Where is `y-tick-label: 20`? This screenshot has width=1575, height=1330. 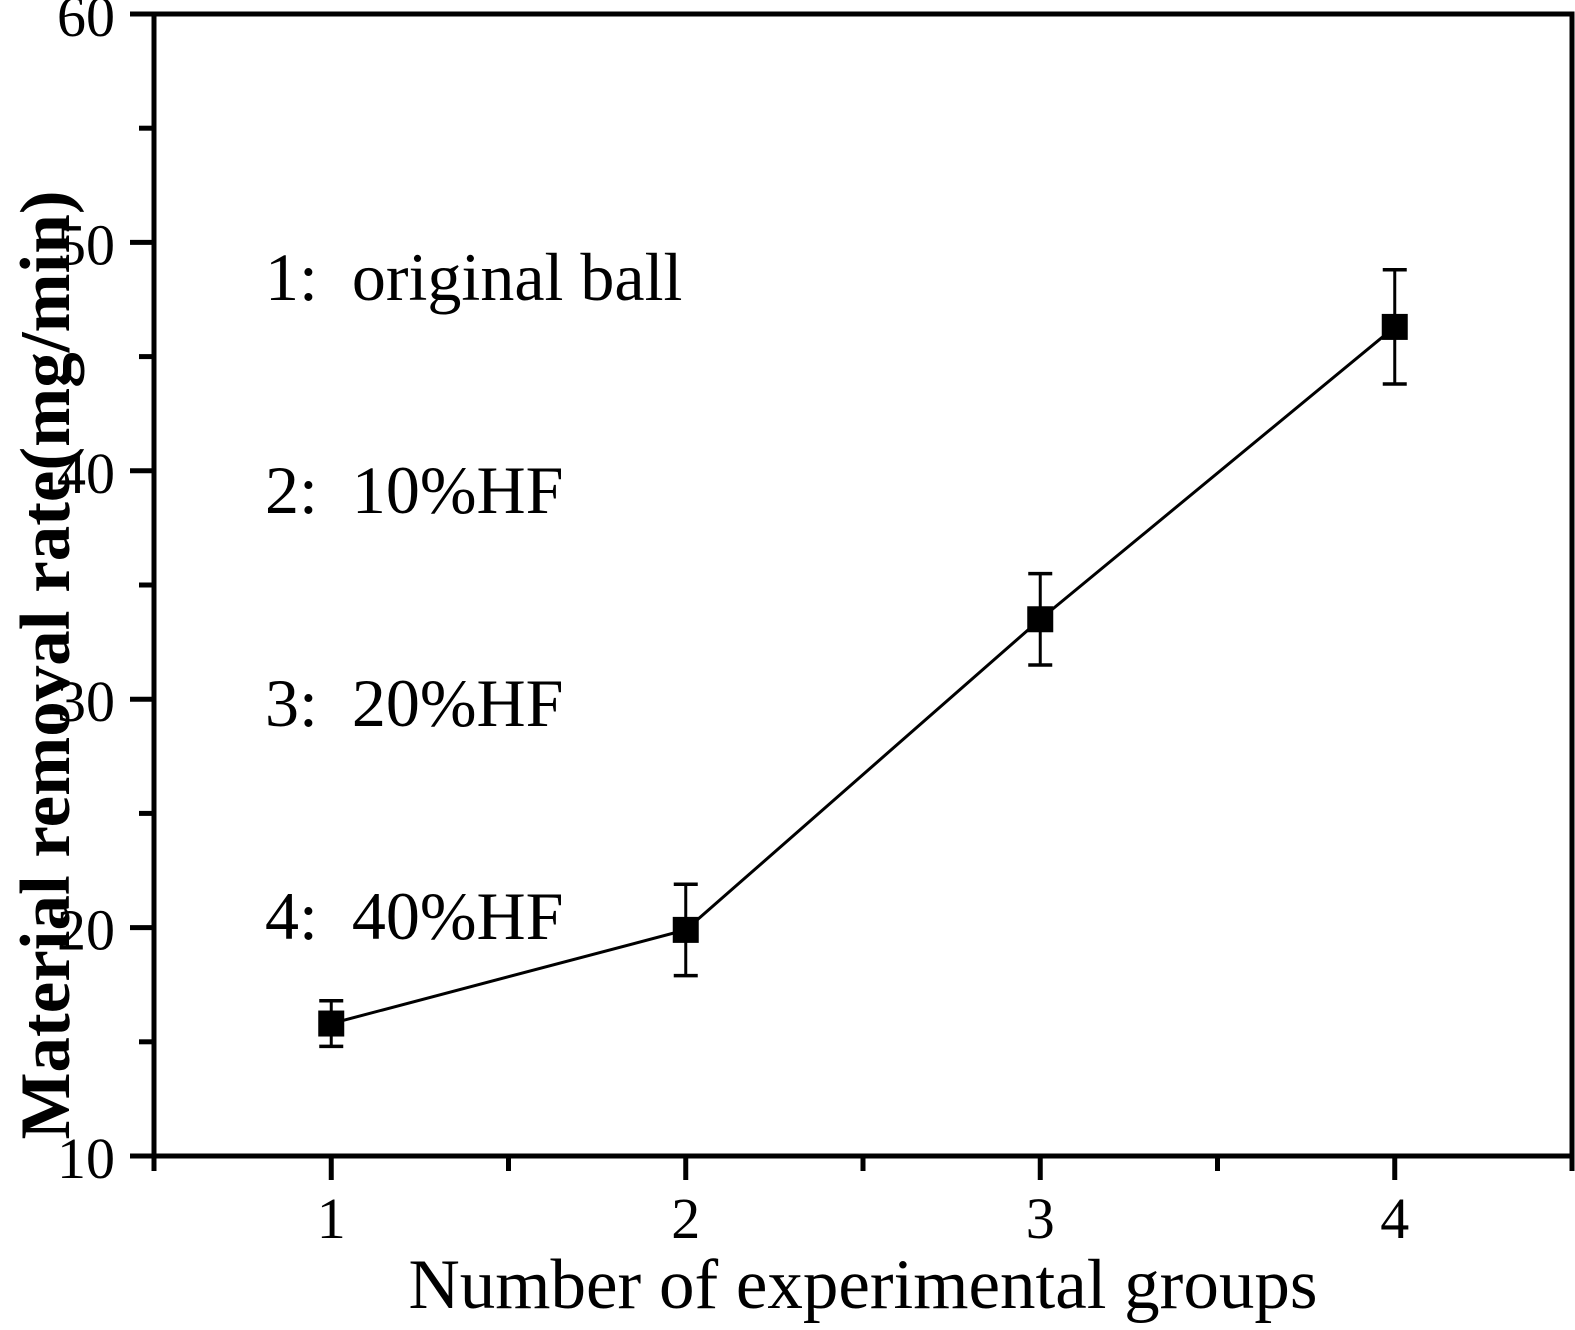
y-tick-label: 20 is located at coordinates (86, 930).